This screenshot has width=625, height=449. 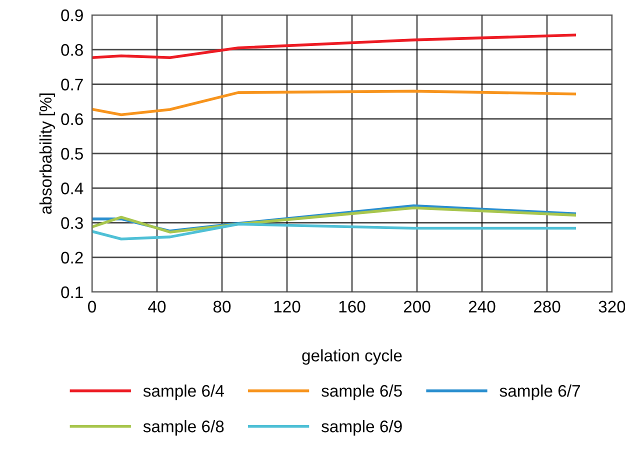 I want to click on x-axis-title: gelation cycle, so click(x=352, y=357).